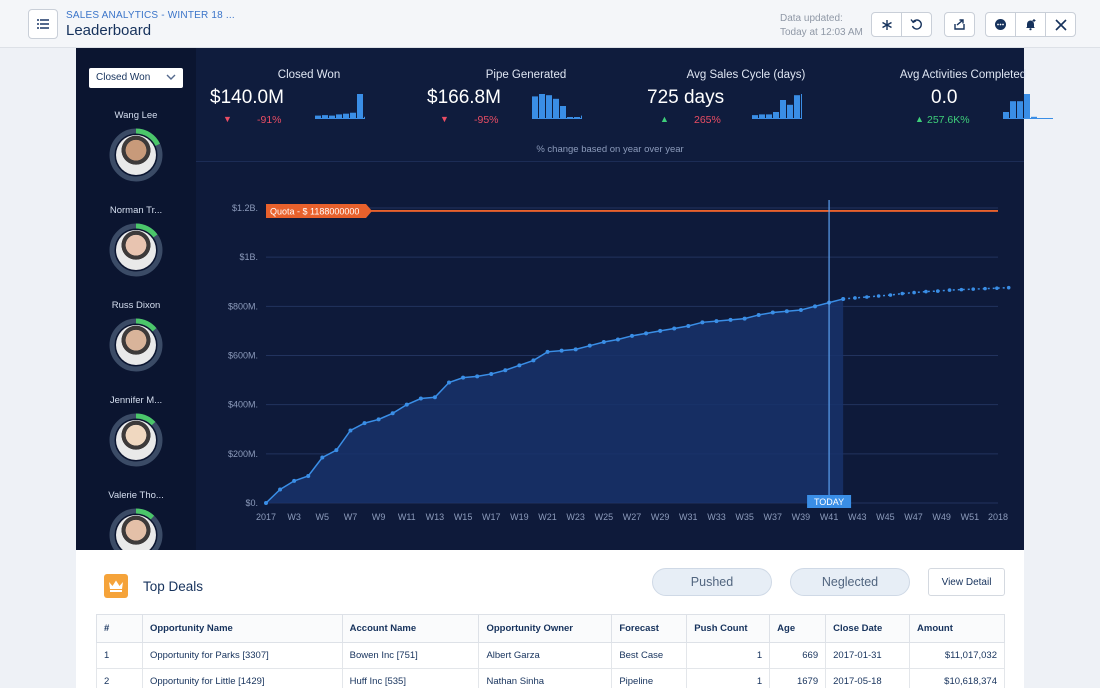 Image resolution: width=1100 pixels, height=688 pixels. I want to click on y-tick-label: $0., so click(251, 503).